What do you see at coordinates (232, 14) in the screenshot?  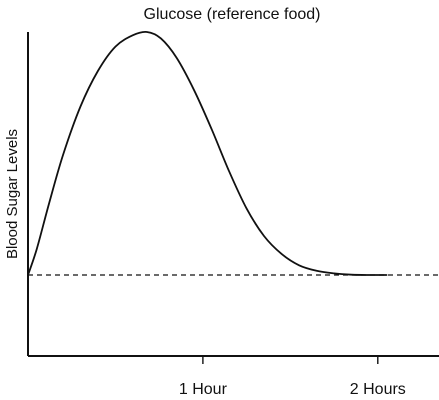 I see `chart-title: Glucose (reference food)` at bounding box center [232, 14].